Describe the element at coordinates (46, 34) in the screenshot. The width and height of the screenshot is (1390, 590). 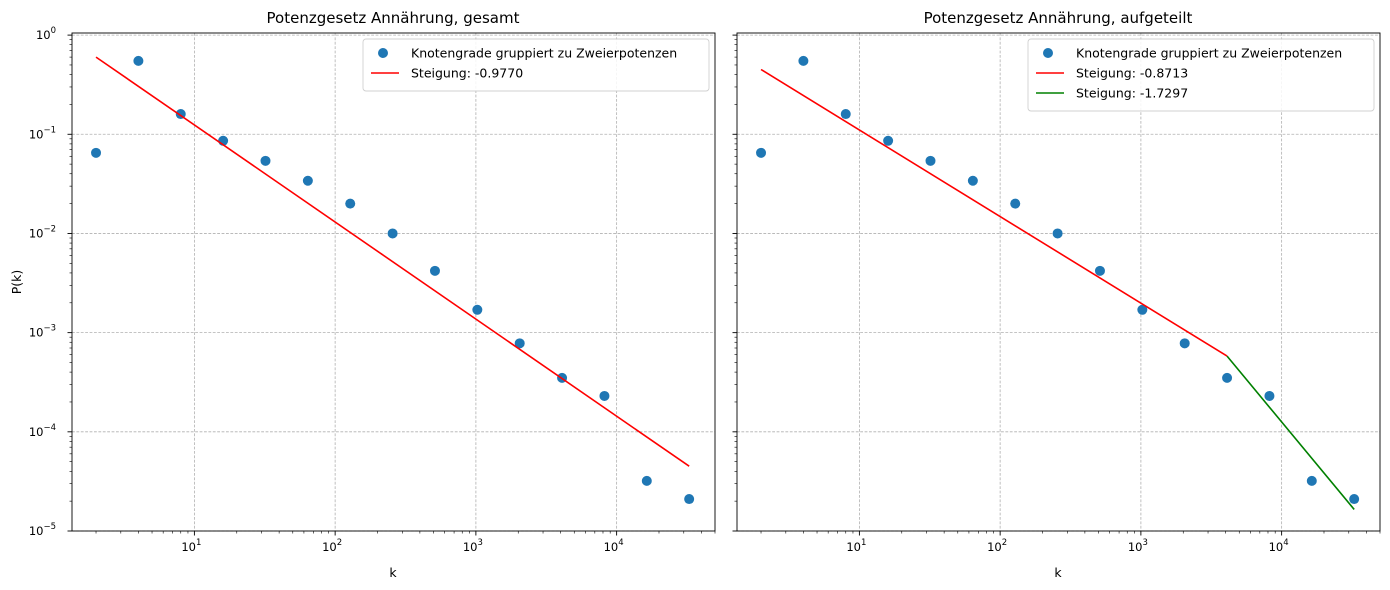
I see `y-tick-label: 10⁰` at that location.